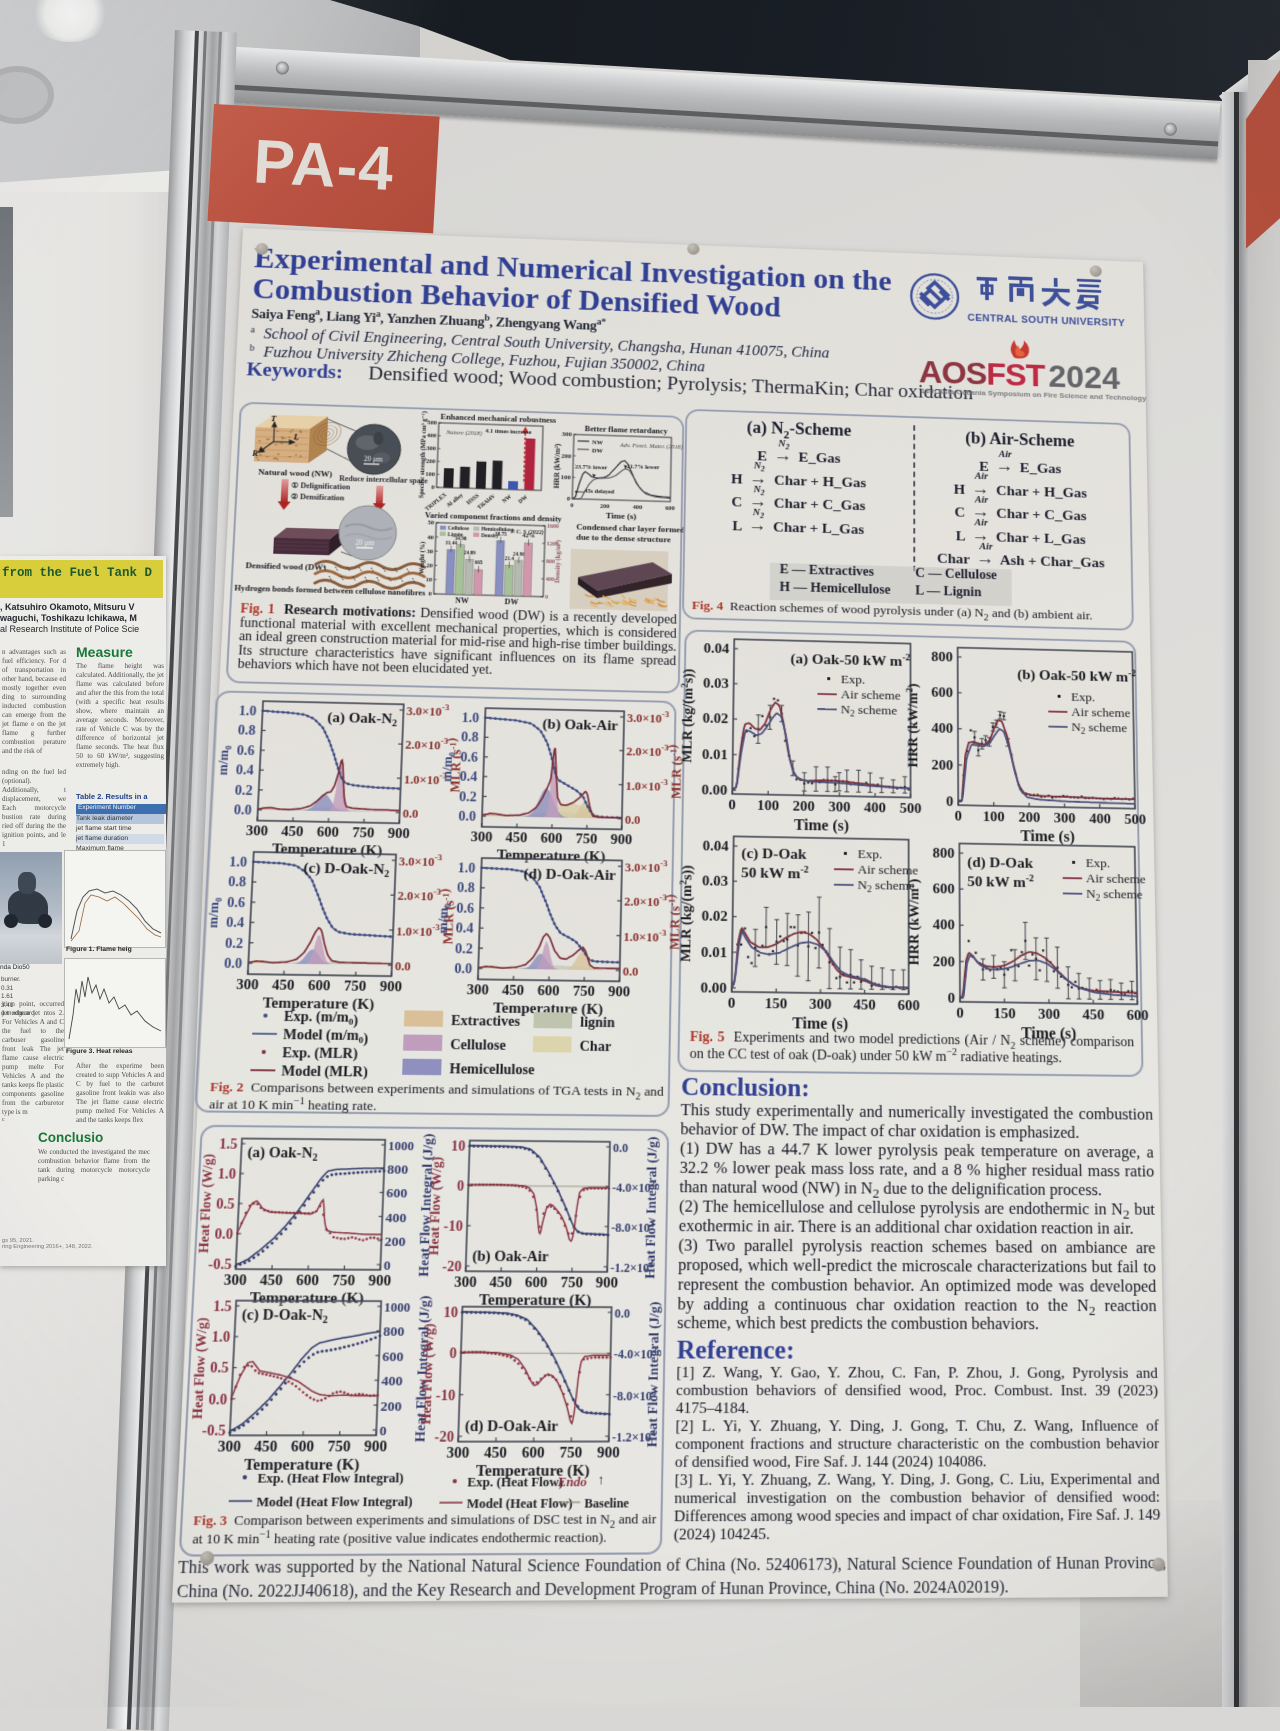 Image resolution: width=1280 pixels, height=1731 pixels. What do you see at coordinates (214, 912) in the screenshot?
I see `svg-text: m/m0` at bounding box center [214, 912].